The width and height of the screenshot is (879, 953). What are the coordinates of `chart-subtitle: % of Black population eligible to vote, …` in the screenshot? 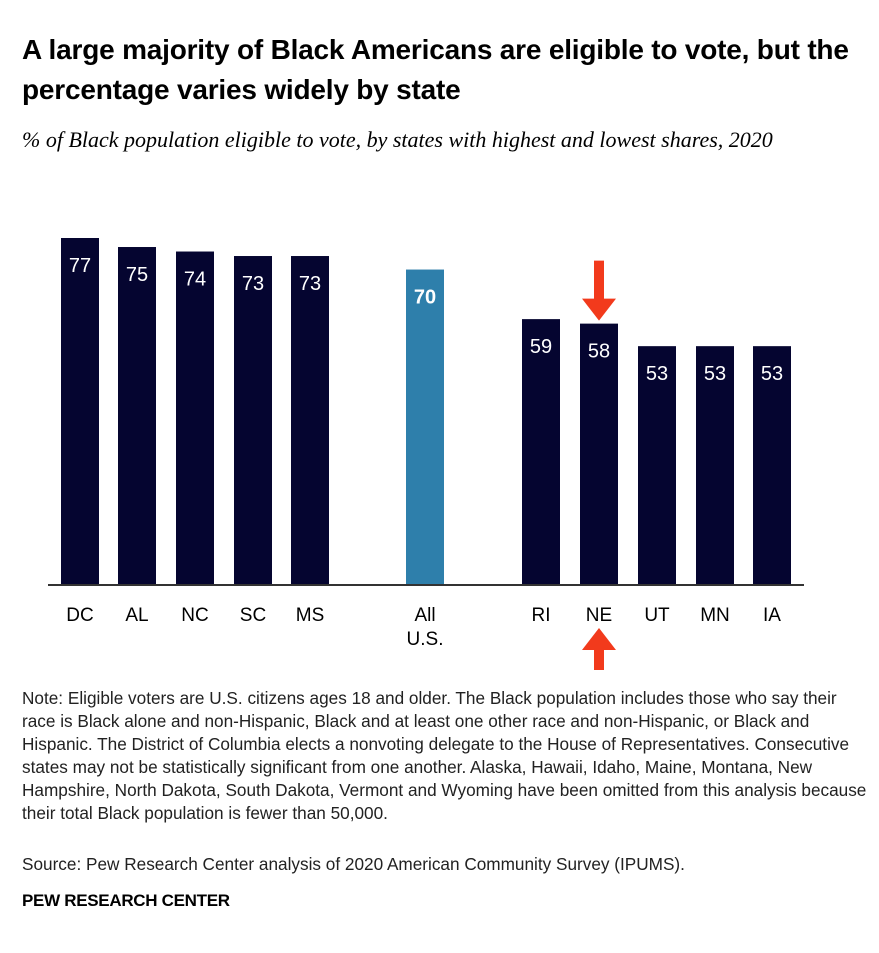 It's located at (397, 139).